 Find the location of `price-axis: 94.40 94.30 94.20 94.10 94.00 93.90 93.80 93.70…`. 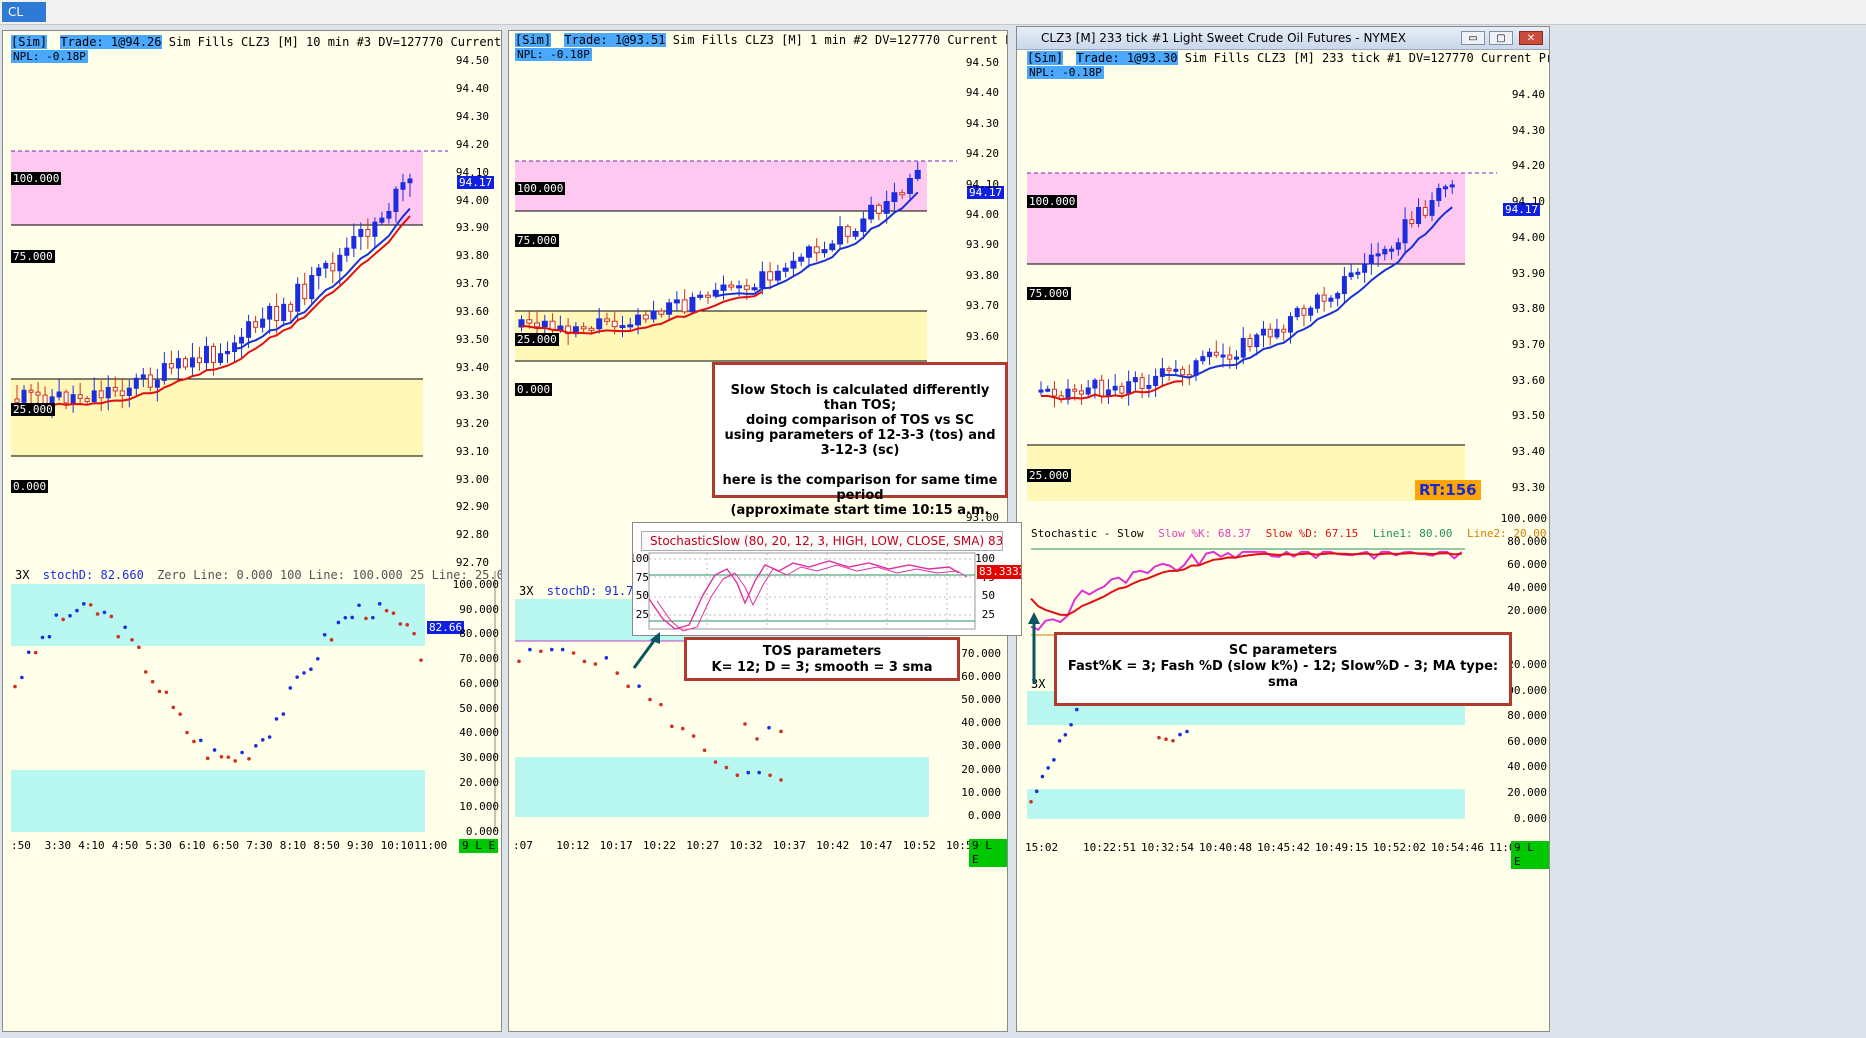

price-axis: 94.40 94.30 94.20 94.10 94.00 93.90 93.80 93.70… is located at coordinates (1512, 529).